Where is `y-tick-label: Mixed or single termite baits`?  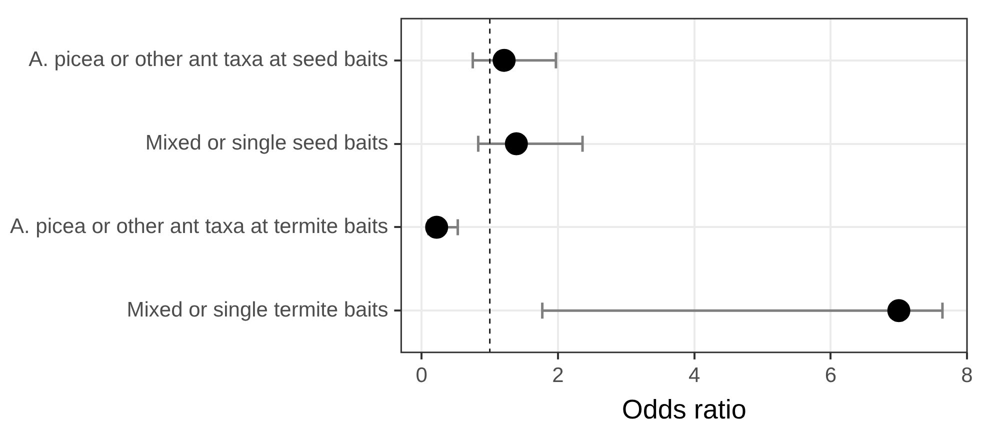
y-tick-label: Mixed or single termite baits is located at coordinates (257, 310).